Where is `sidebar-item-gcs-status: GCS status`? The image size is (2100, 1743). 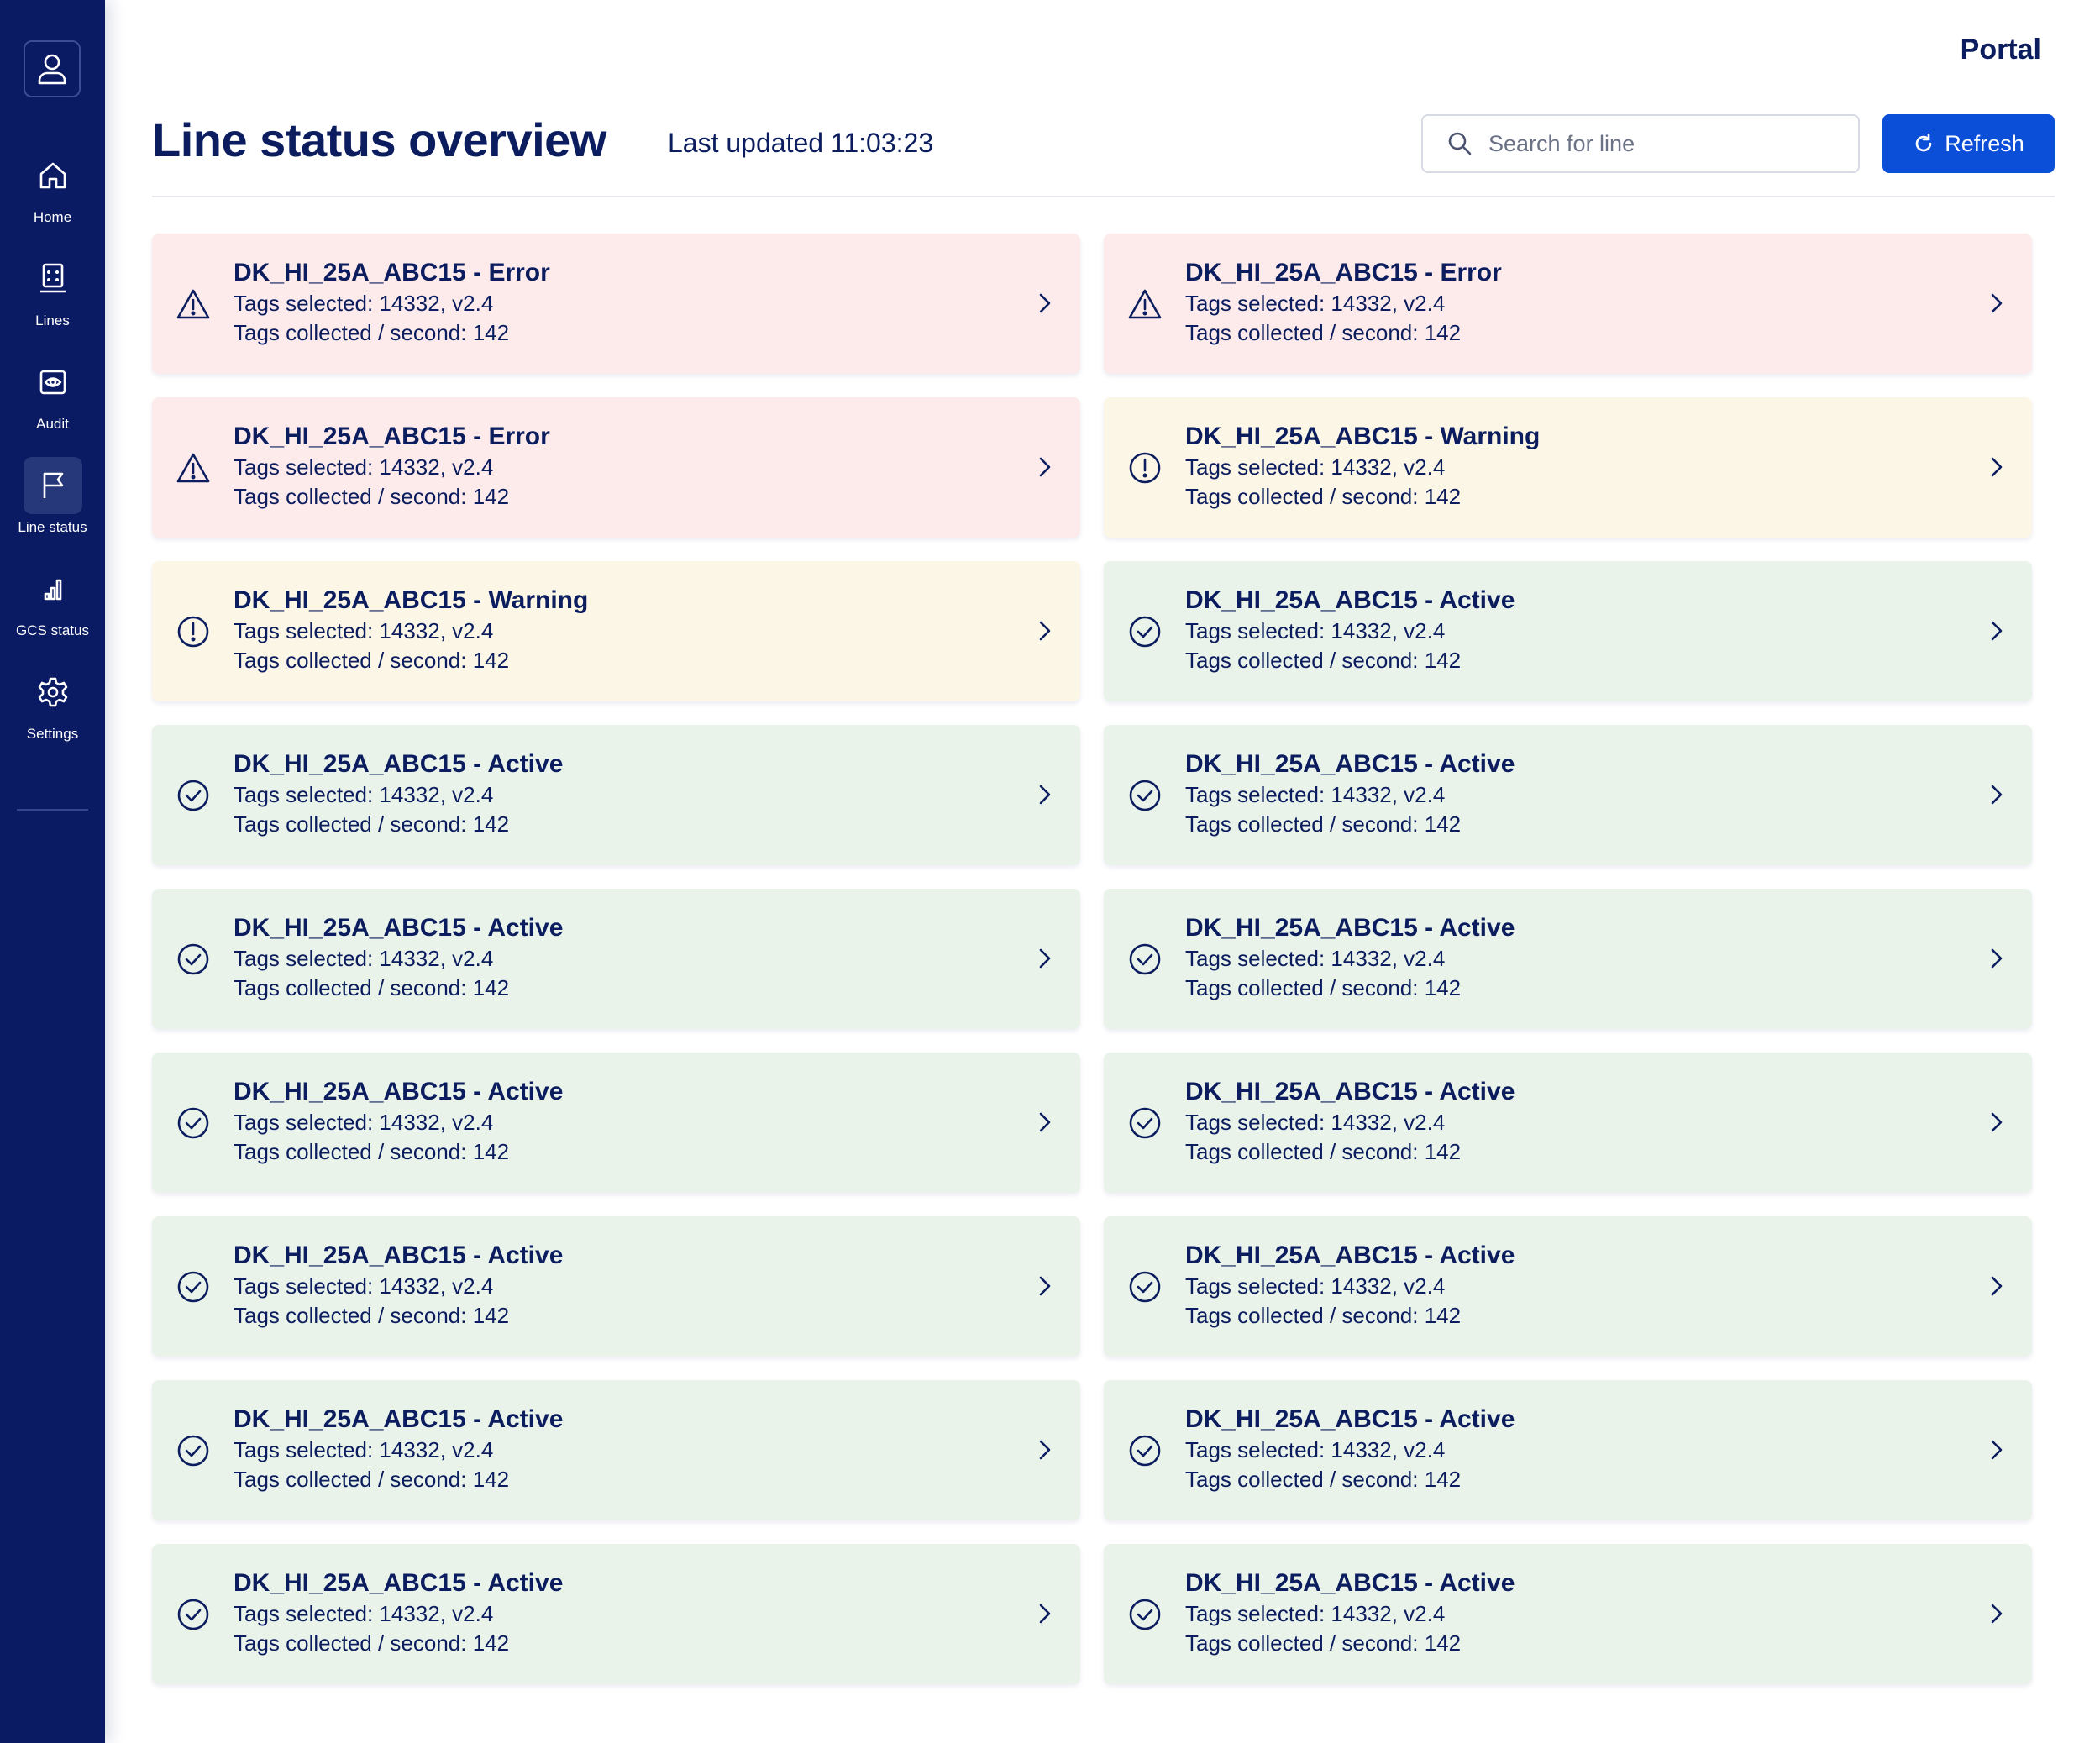 sidebar-item-gcs-status: GCS status is located at coordinates (52, 606).